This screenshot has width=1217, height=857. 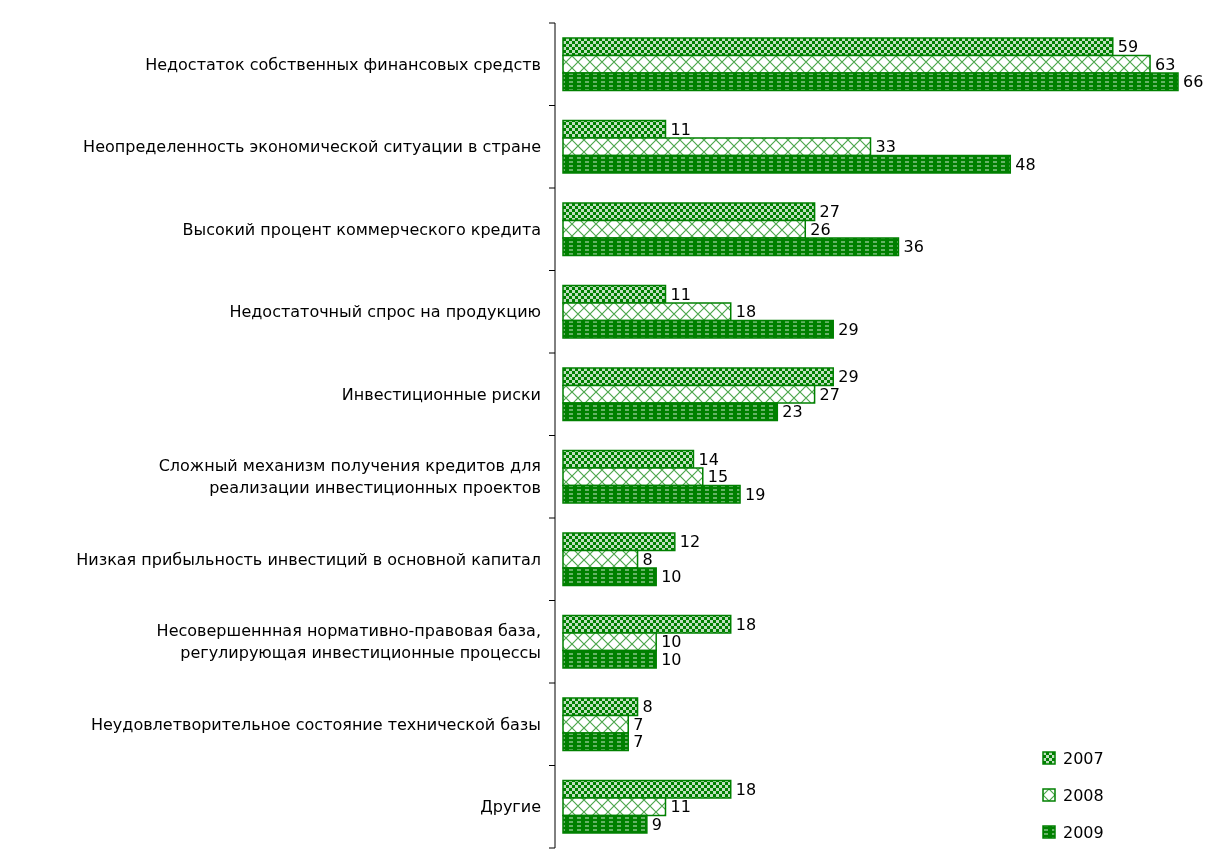 I want to click on y-tick-label: Высокий процент коммерческого кредита, so click(x=361, y=229).